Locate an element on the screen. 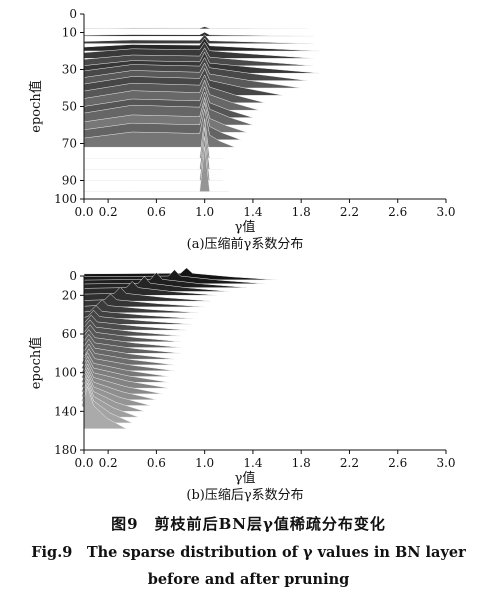  chart-a-y-tick-label: 10 is located at coordinates (69, 33).